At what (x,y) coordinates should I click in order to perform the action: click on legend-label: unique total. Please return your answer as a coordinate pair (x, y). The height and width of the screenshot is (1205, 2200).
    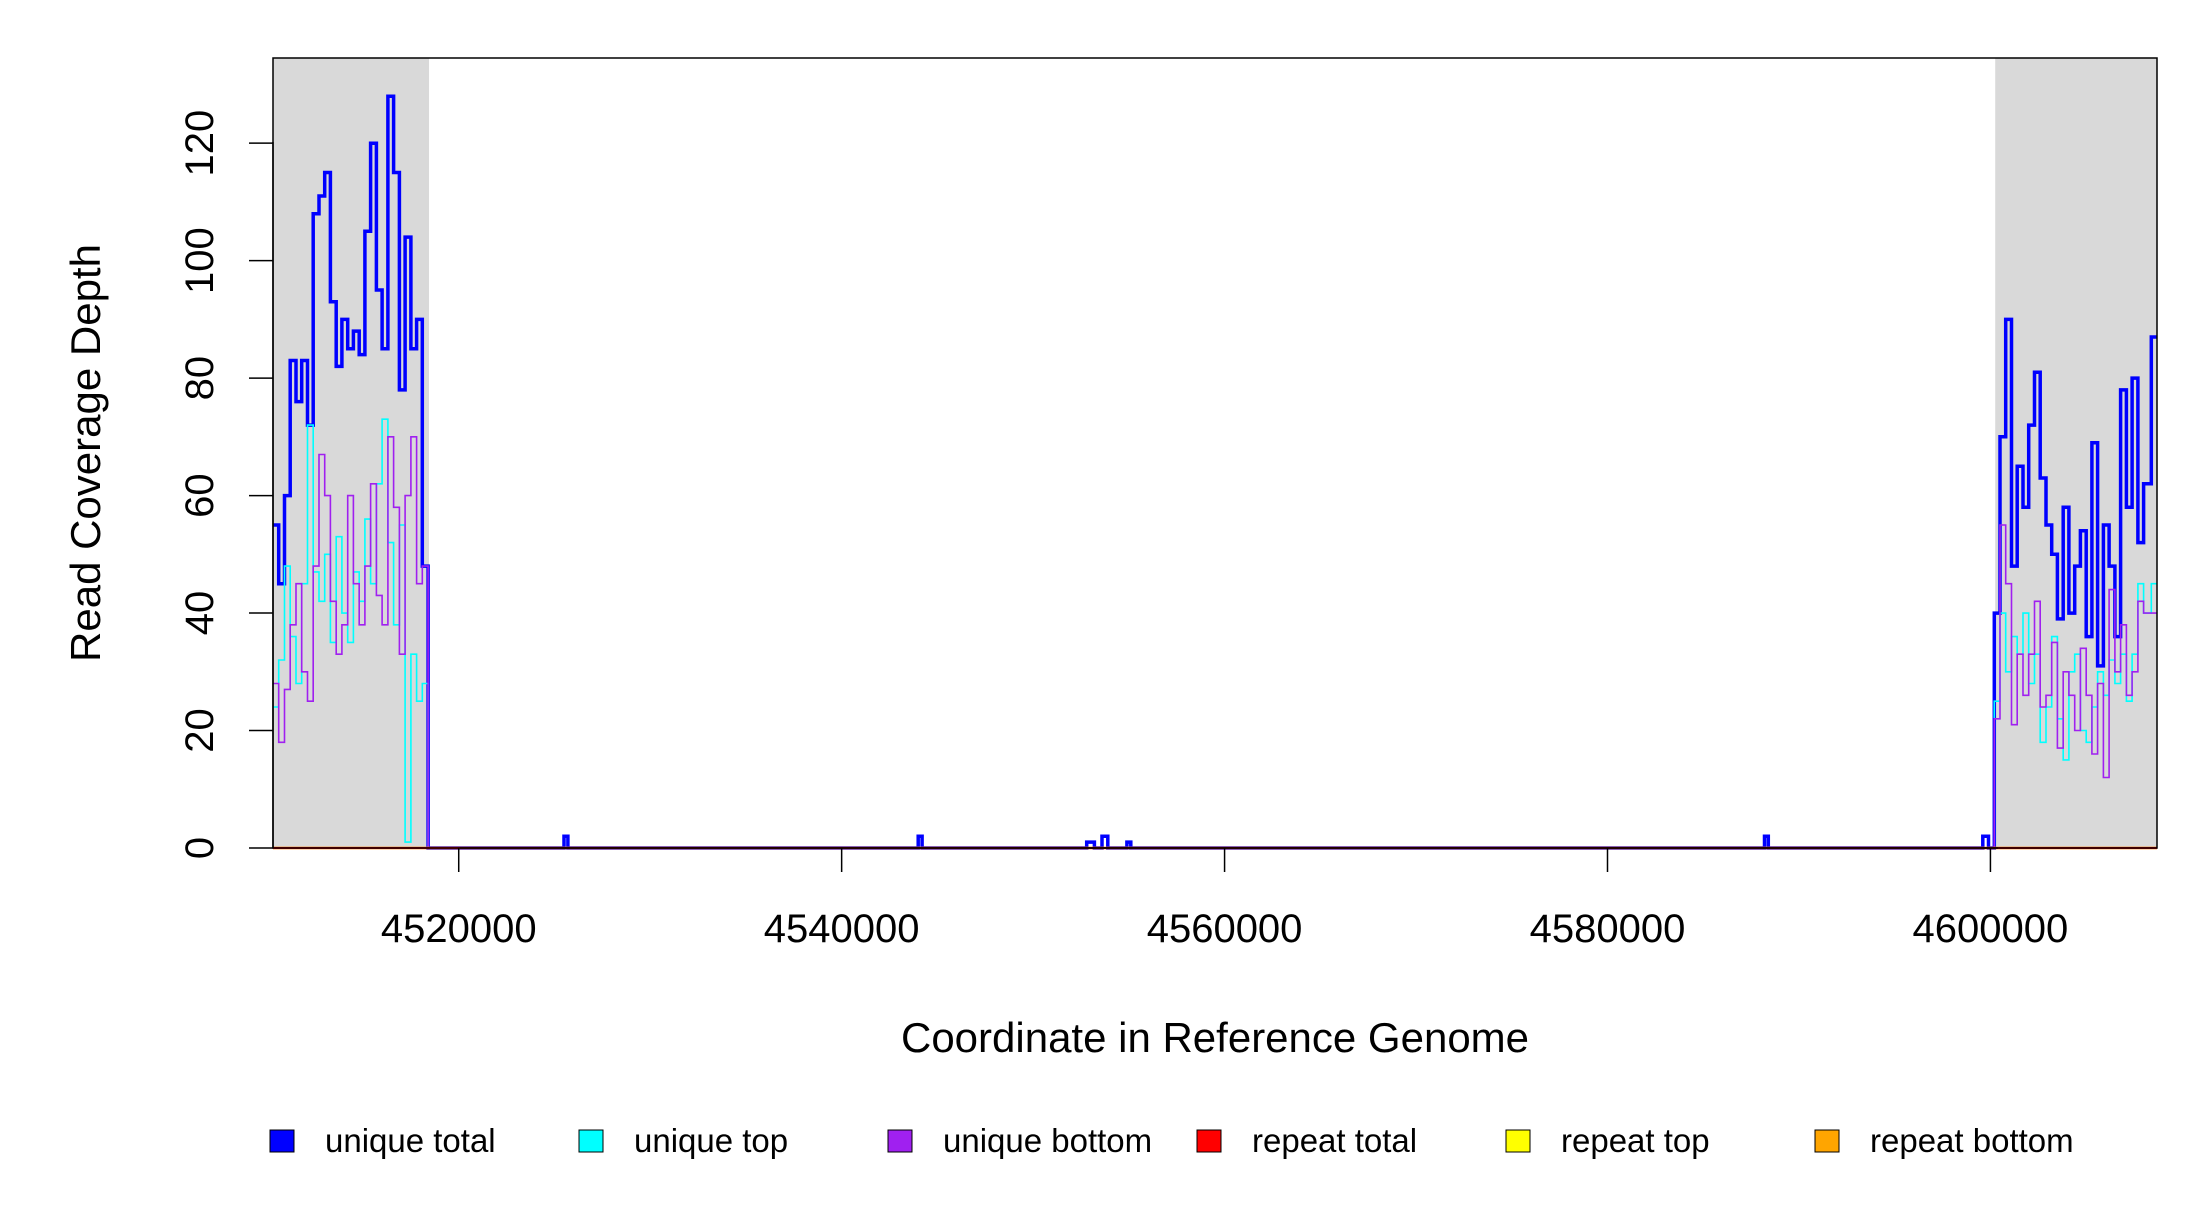
    Looking at the image, I should click on (410, 1140).